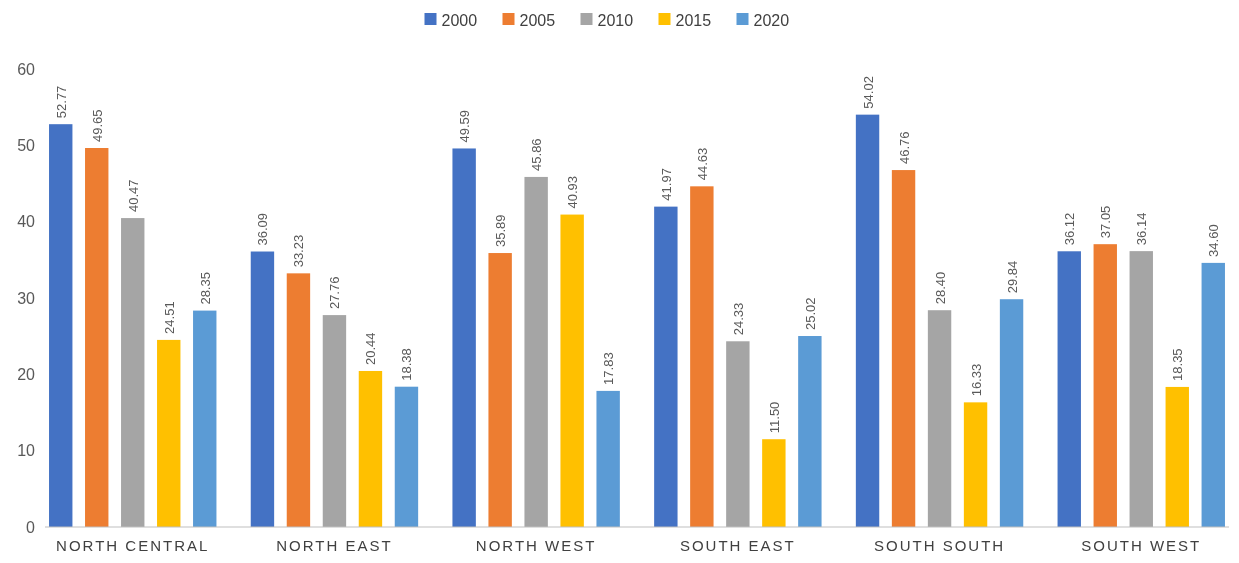 This screenshot has width=1239, height=563. I want to click on data-label: 28.35, so click(205, 288).